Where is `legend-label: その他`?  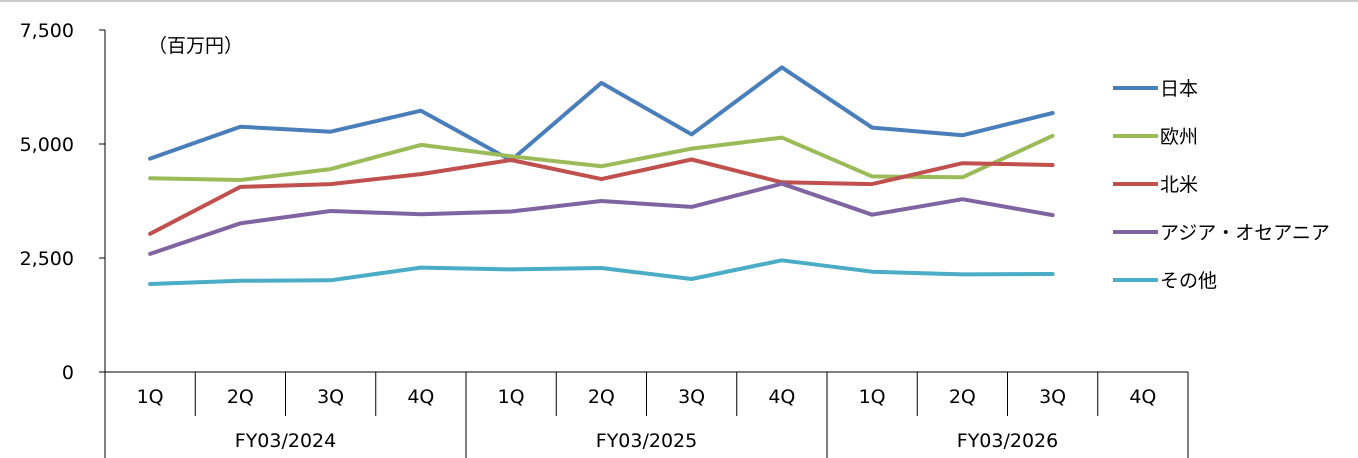
legend-label: その他 is located at coordinates (1188, 281).